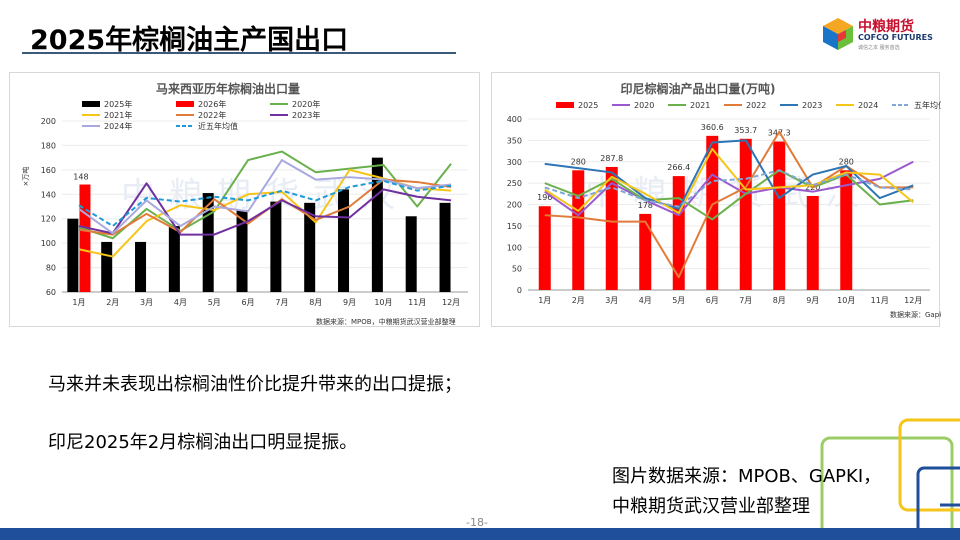  I want to click on logo-name-cn: 中粮期货, so click(886, 27).